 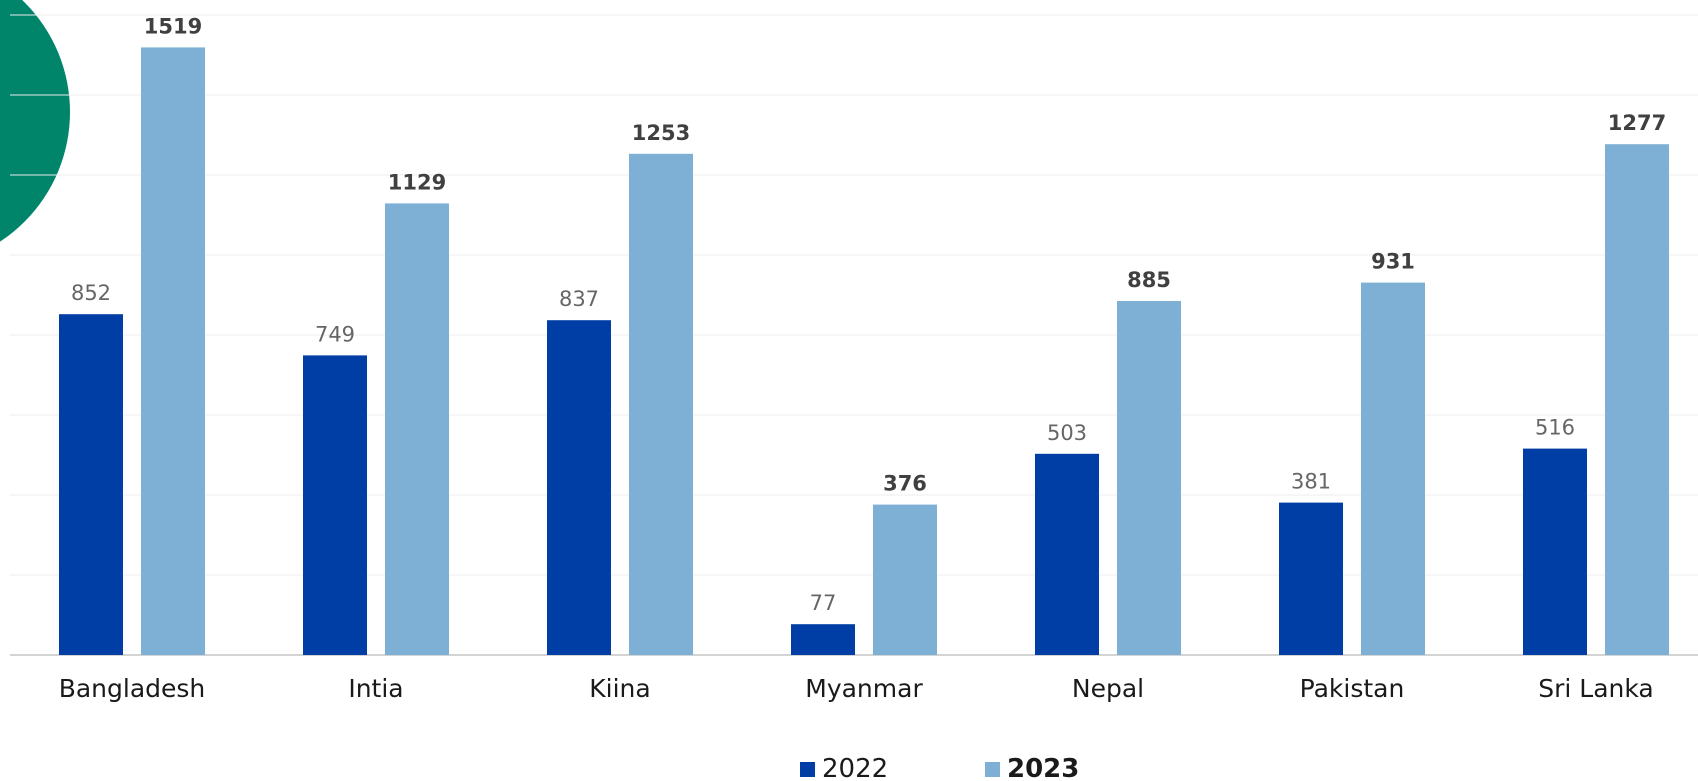 I want to click on bar-2023-myanmar, so click(x=905, y=579).